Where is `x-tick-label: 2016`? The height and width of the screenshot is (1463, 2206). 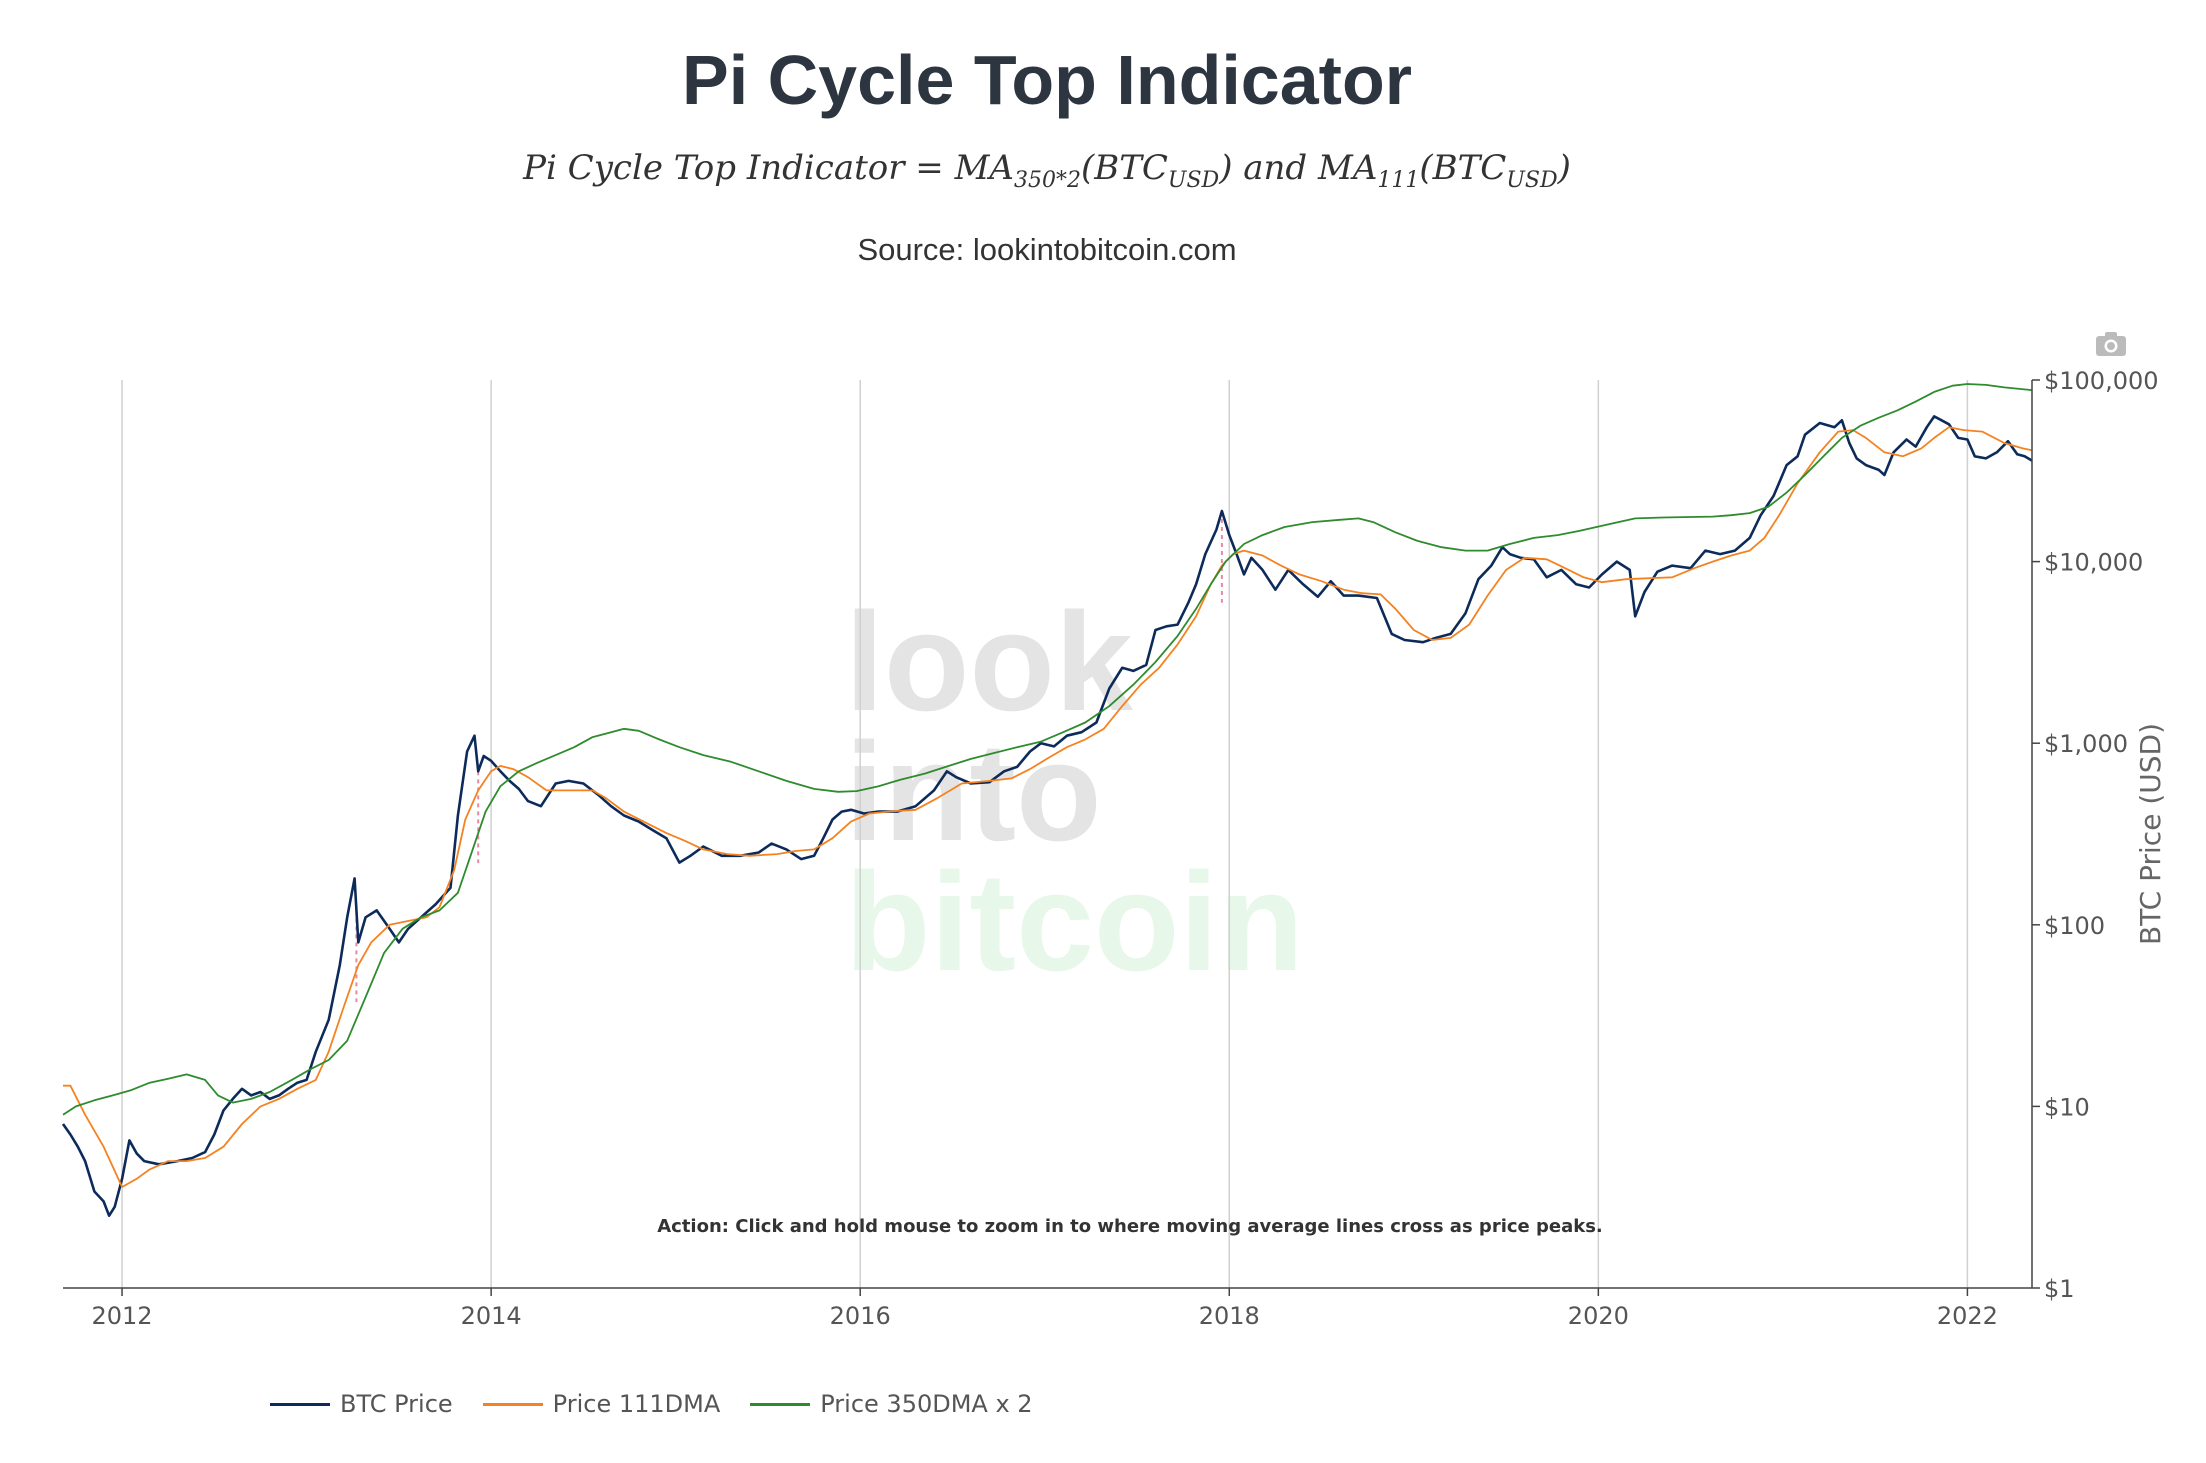
x-tick-label: 2016 is located at coordinates (860, 1316).